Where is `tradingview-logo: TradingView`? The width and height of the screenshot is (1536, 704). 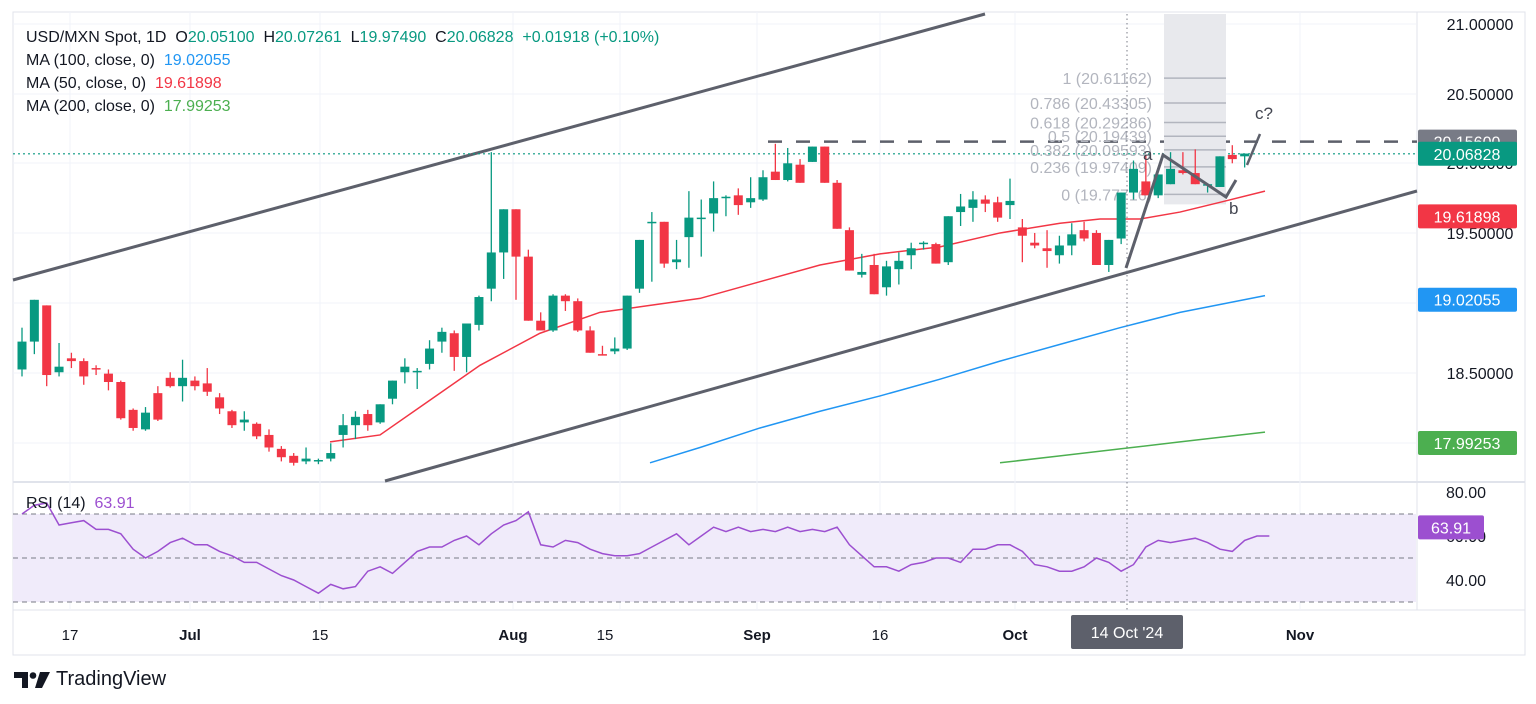 tradingview-logo: TradingView is located at coordinates (90, 679).